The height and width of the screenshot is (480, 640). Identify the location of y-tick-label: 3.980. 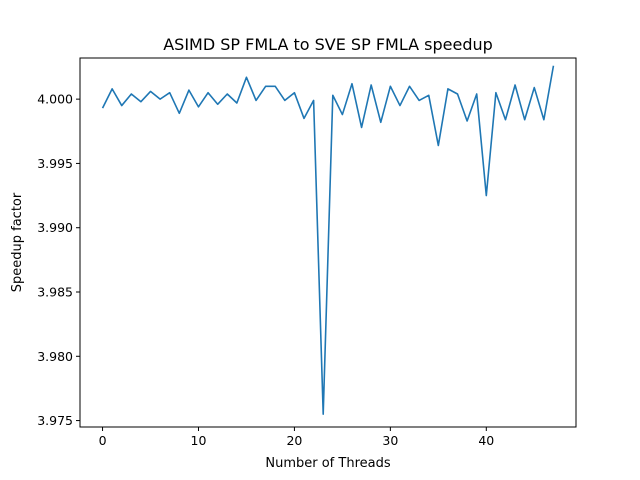
(55, 356).